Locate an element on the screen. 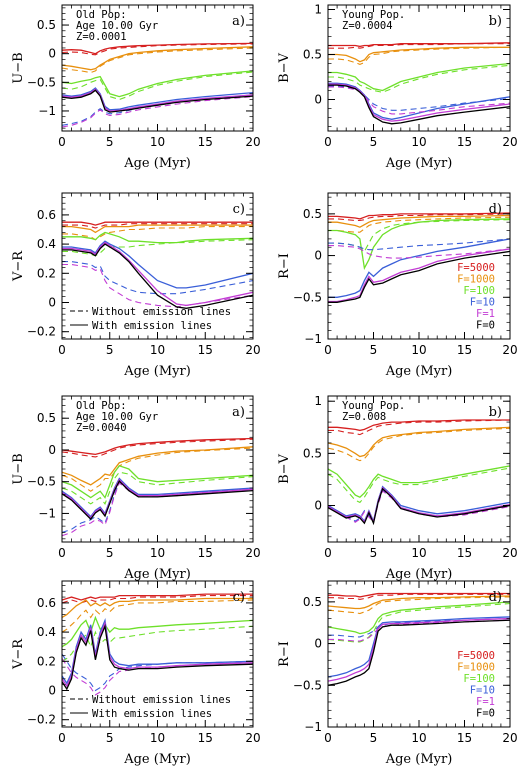  y-tick-label: 0.6 is located at coordinates (46, 603).